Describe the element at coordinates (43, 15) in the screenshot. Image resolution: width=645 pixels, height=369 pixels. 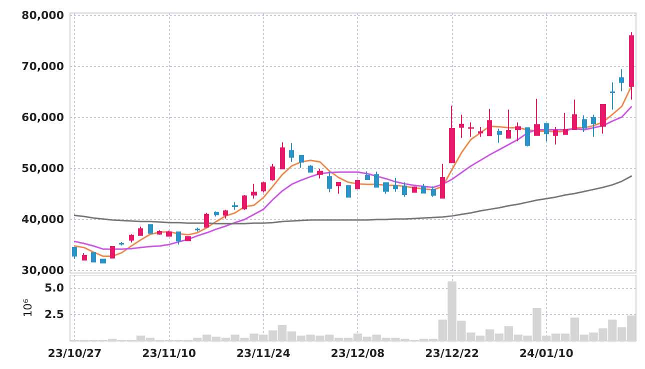
I see `y-tick-label: 80,000` at that location.